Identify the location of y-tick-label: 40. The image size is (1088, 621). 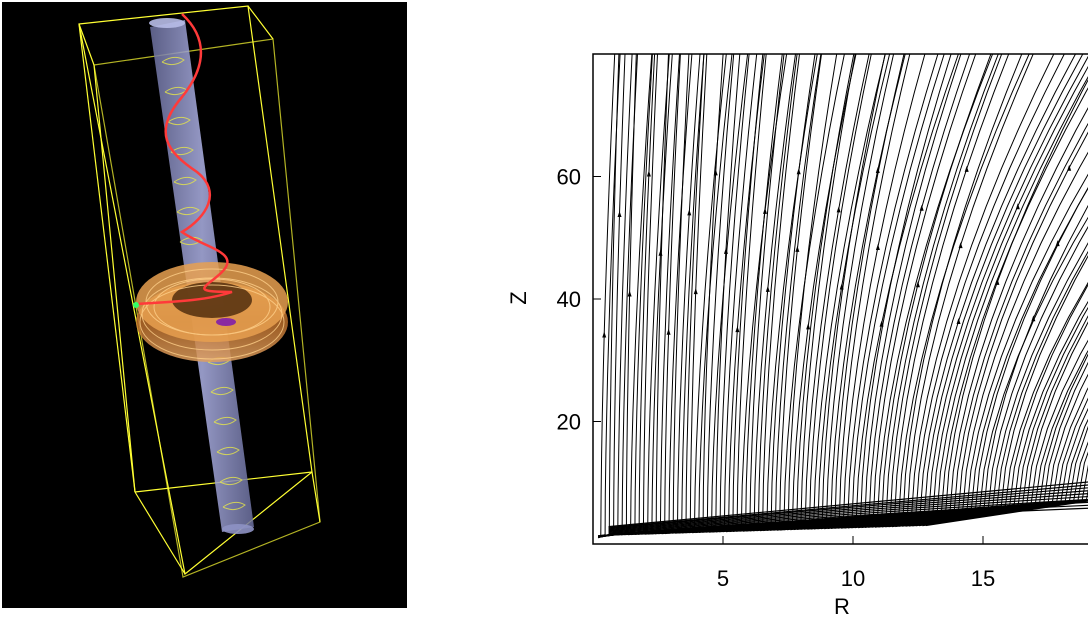
(569, 299).